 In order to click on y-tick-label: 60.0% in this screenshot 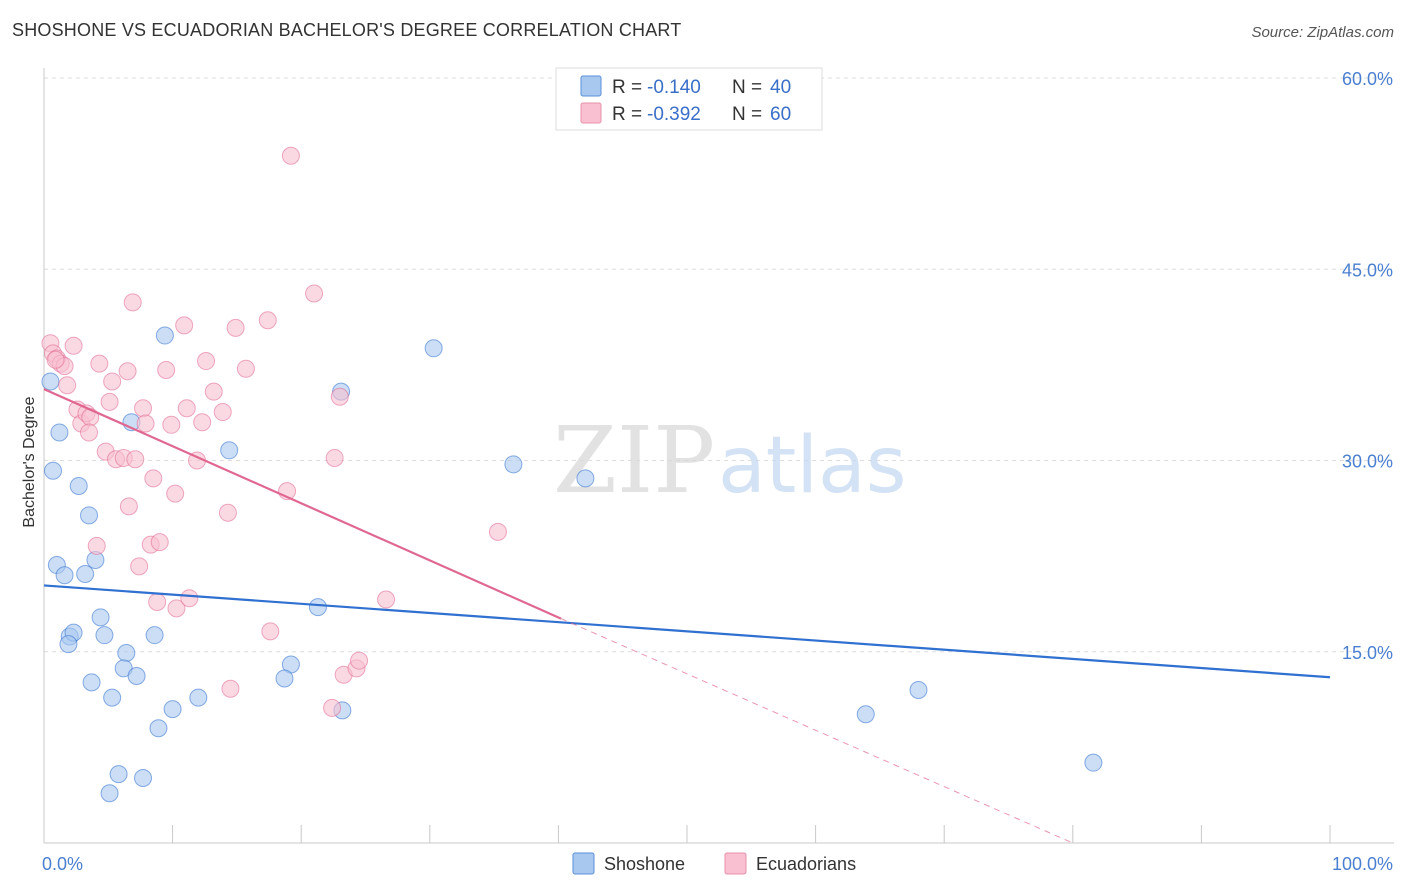, I will do `click(1367, 79)`.